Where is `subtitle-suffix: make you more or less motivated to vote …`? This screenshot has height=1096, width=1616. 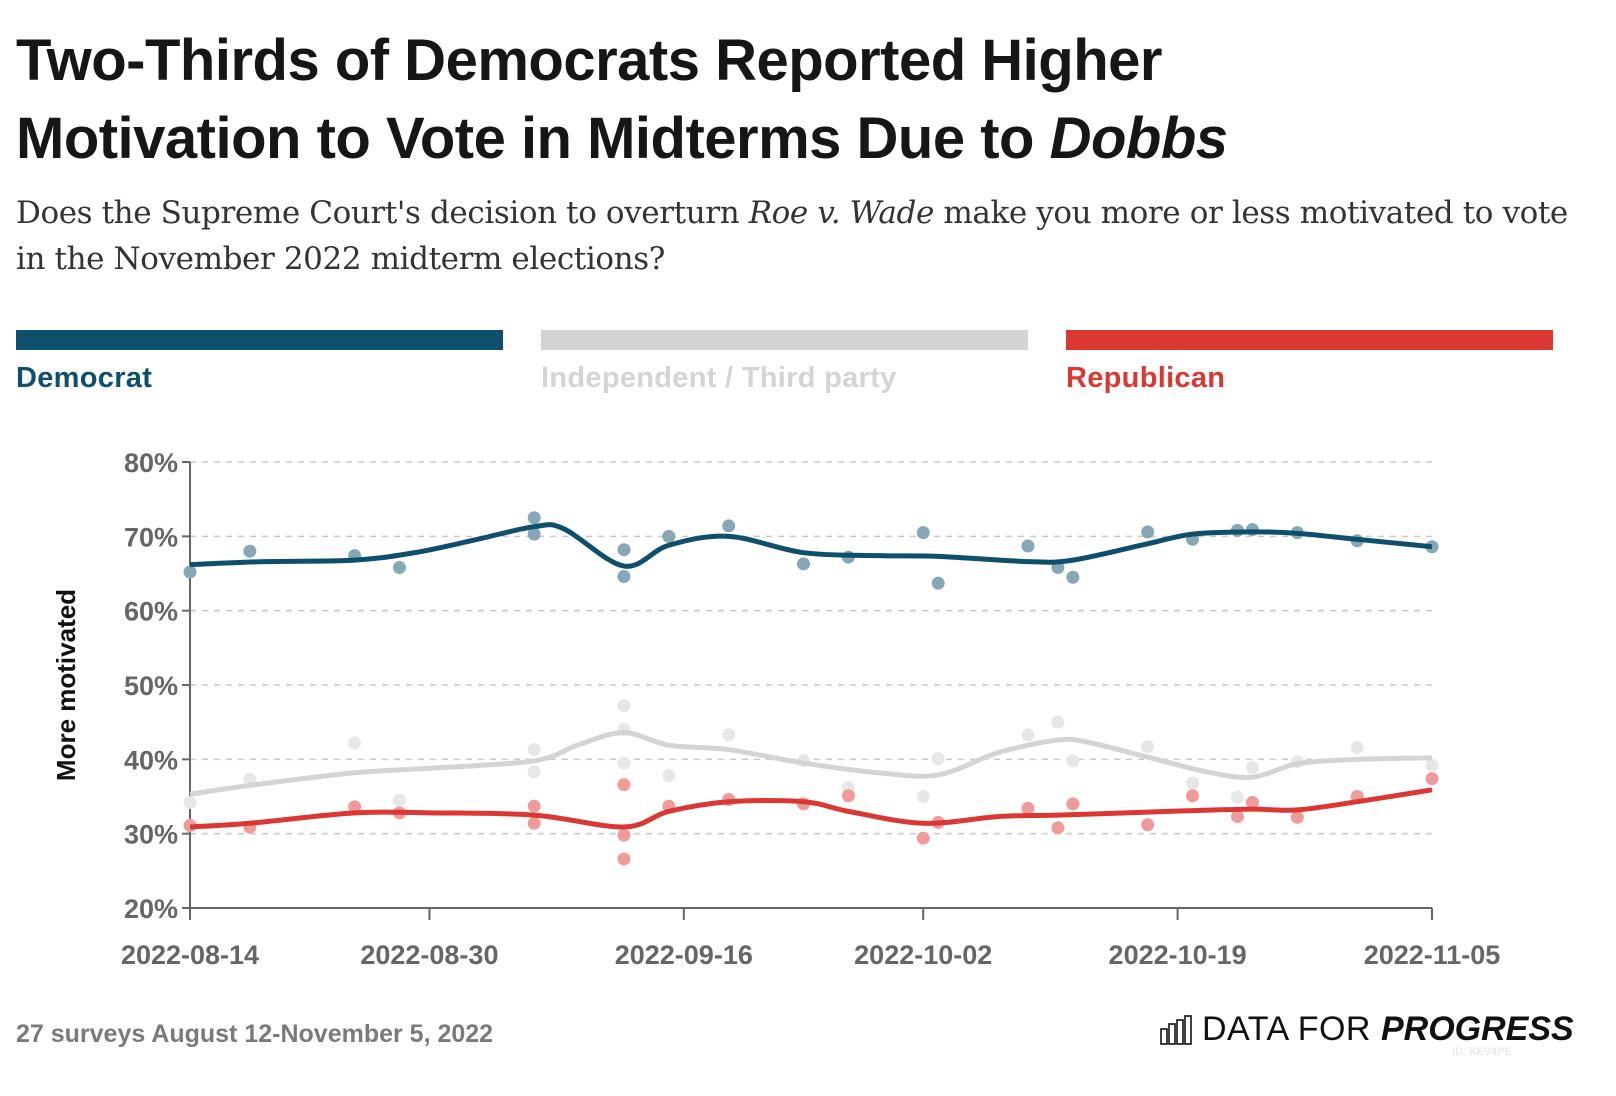
subtitle-suffix: make you more or less motivated to vote … is located at coordinates (792, 236).